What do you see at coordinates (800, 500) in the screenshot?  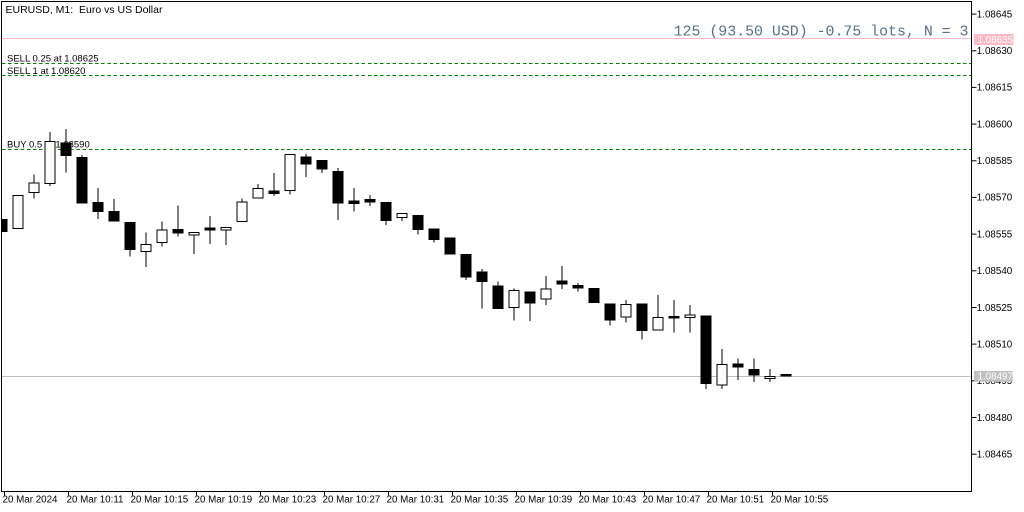 I see `svg-text: 20 Mar 10:55` at bounding box center [800, 500].